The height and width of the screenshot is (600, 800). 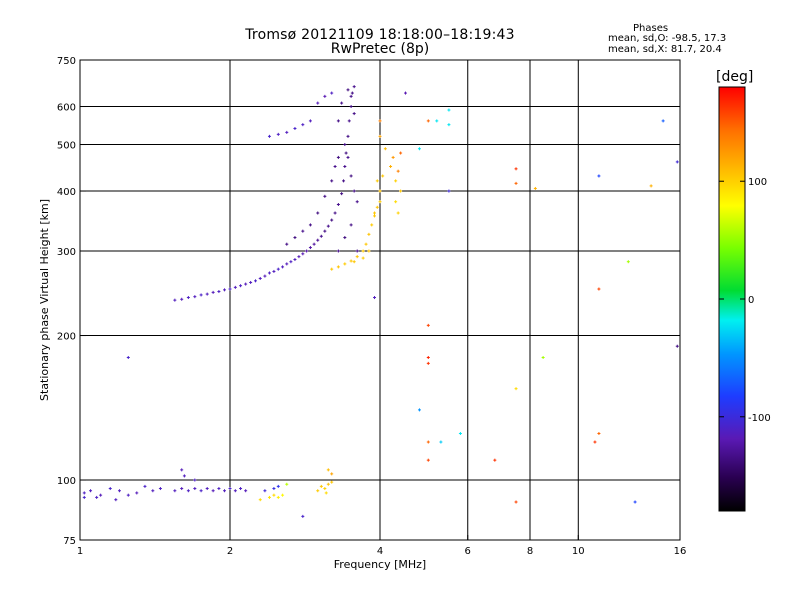 I want to click on x-tick-label: 2, so click(x=230, y=551).